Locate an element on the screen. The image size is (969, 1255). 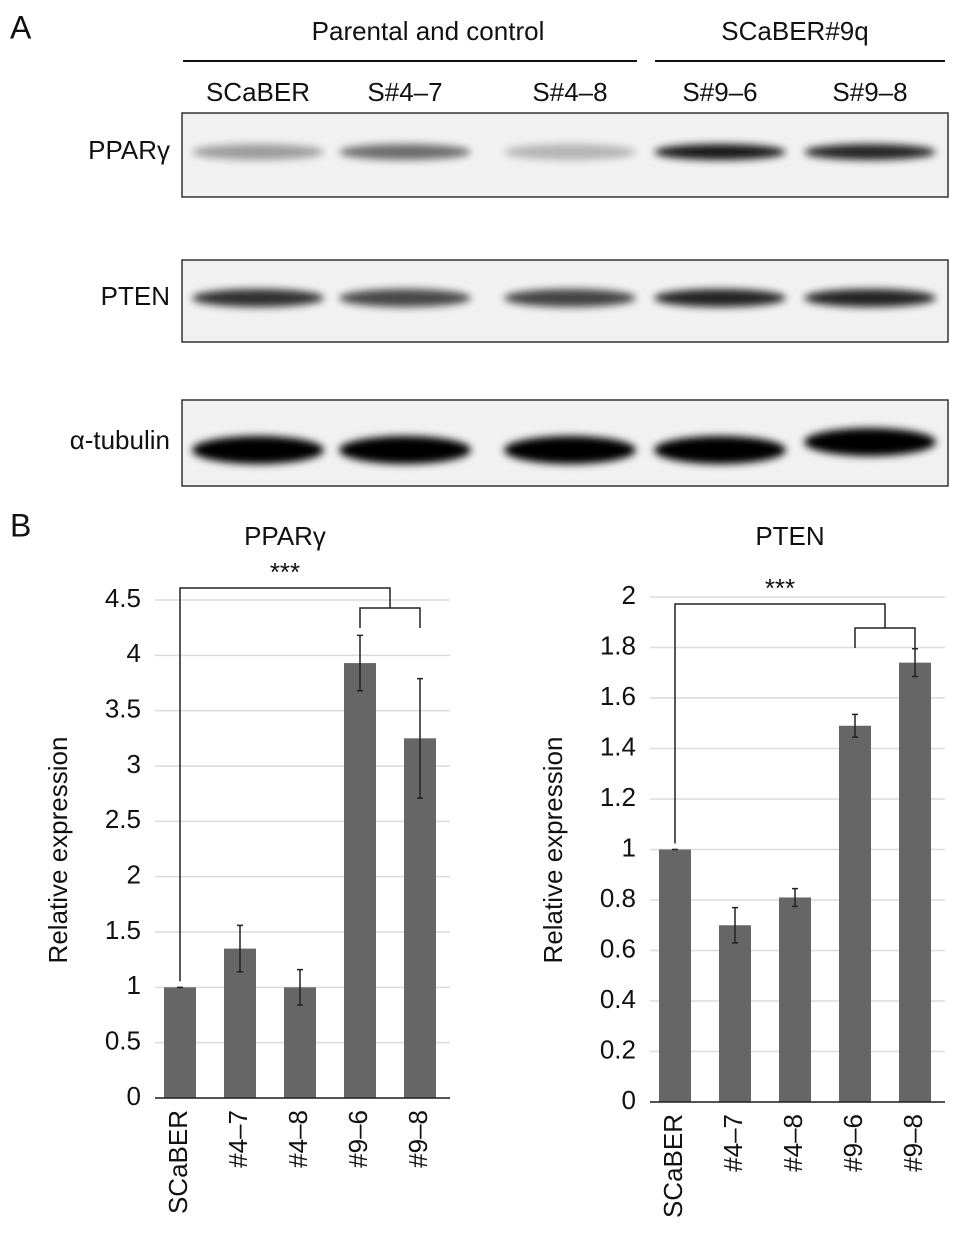
y-tick-label: 3.5 is located at coordinates (123, 709).